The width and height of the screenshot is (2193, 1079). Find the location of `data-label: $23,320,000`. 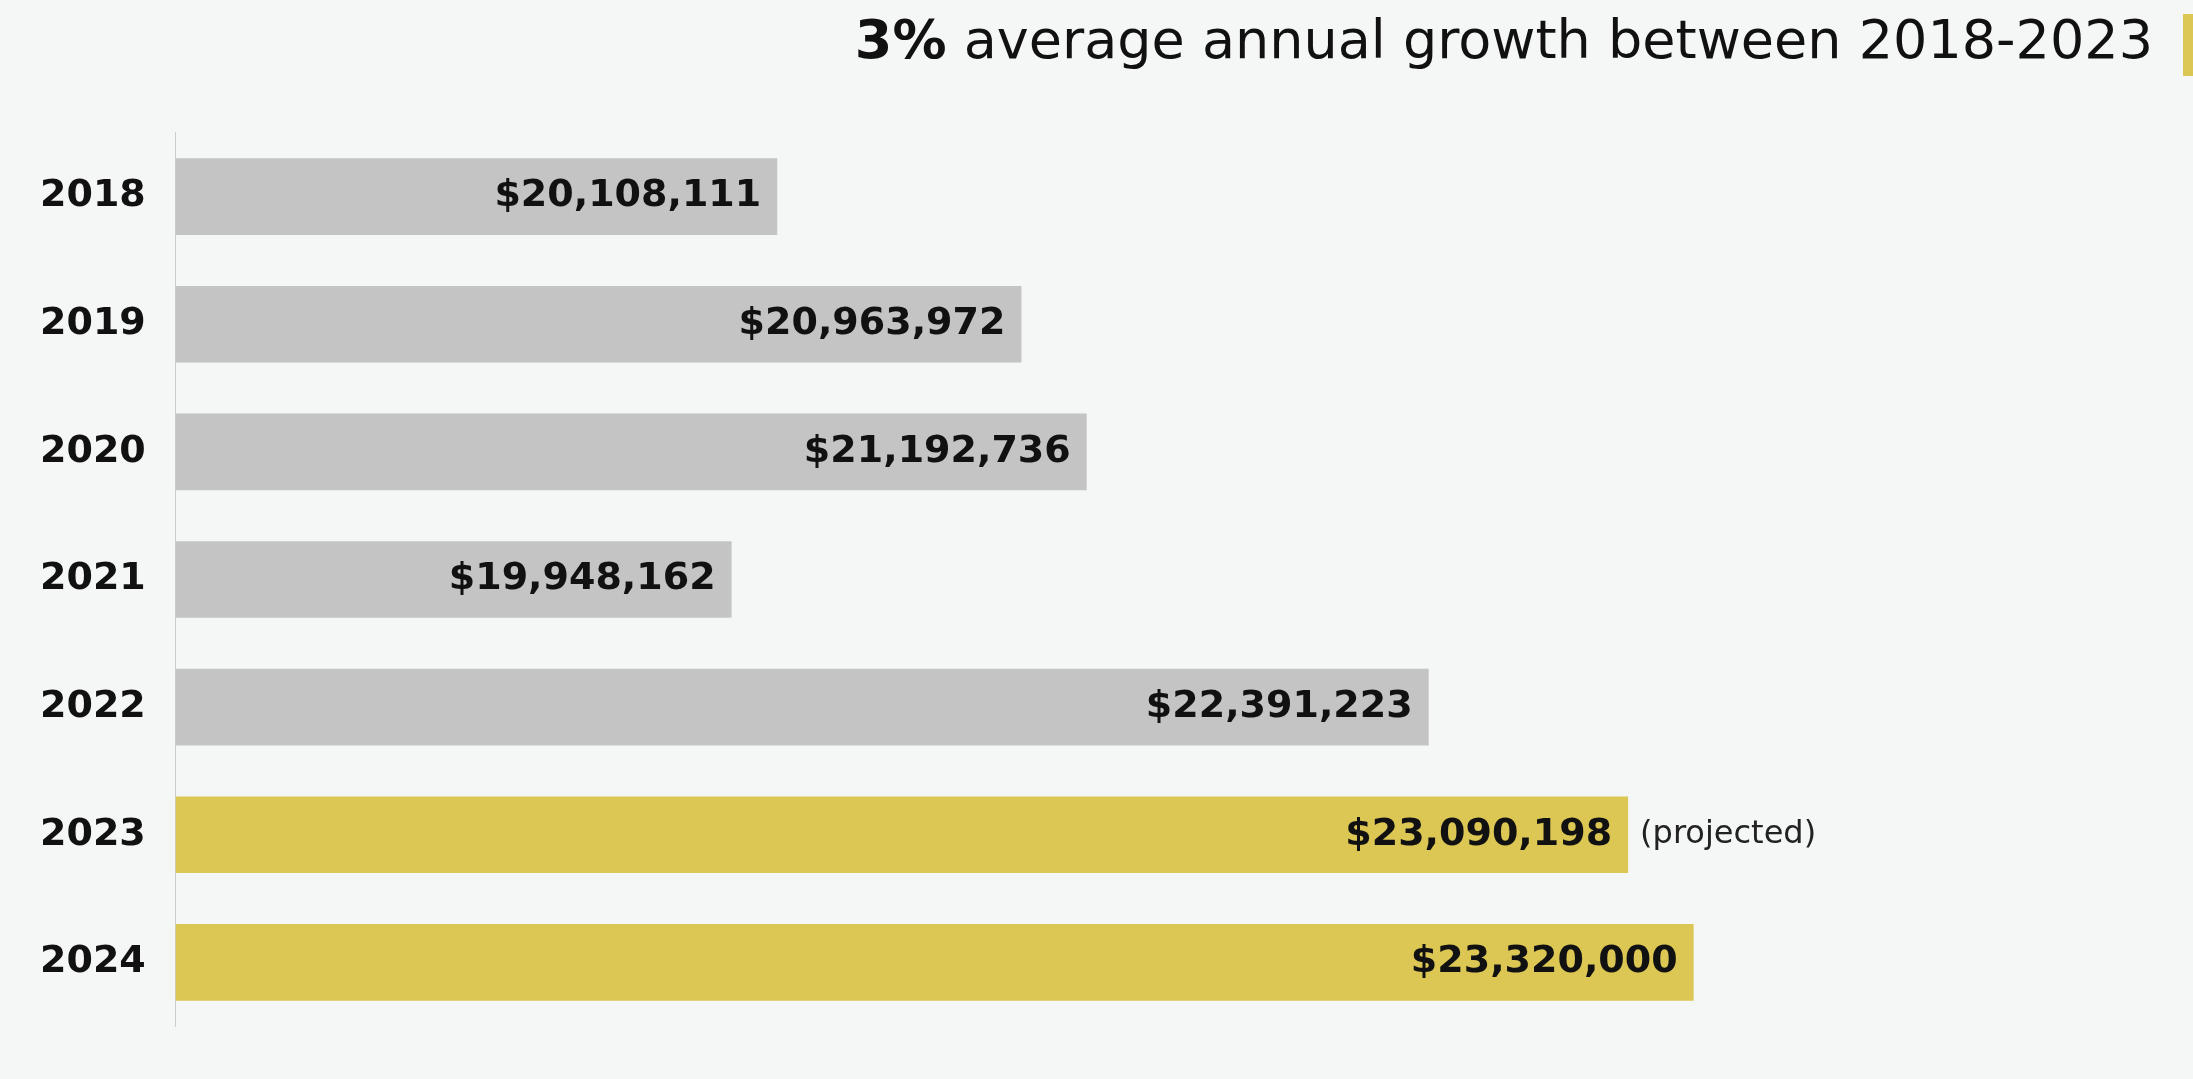

data-label: $23,320,000 is located at coordinates (1544, 959).